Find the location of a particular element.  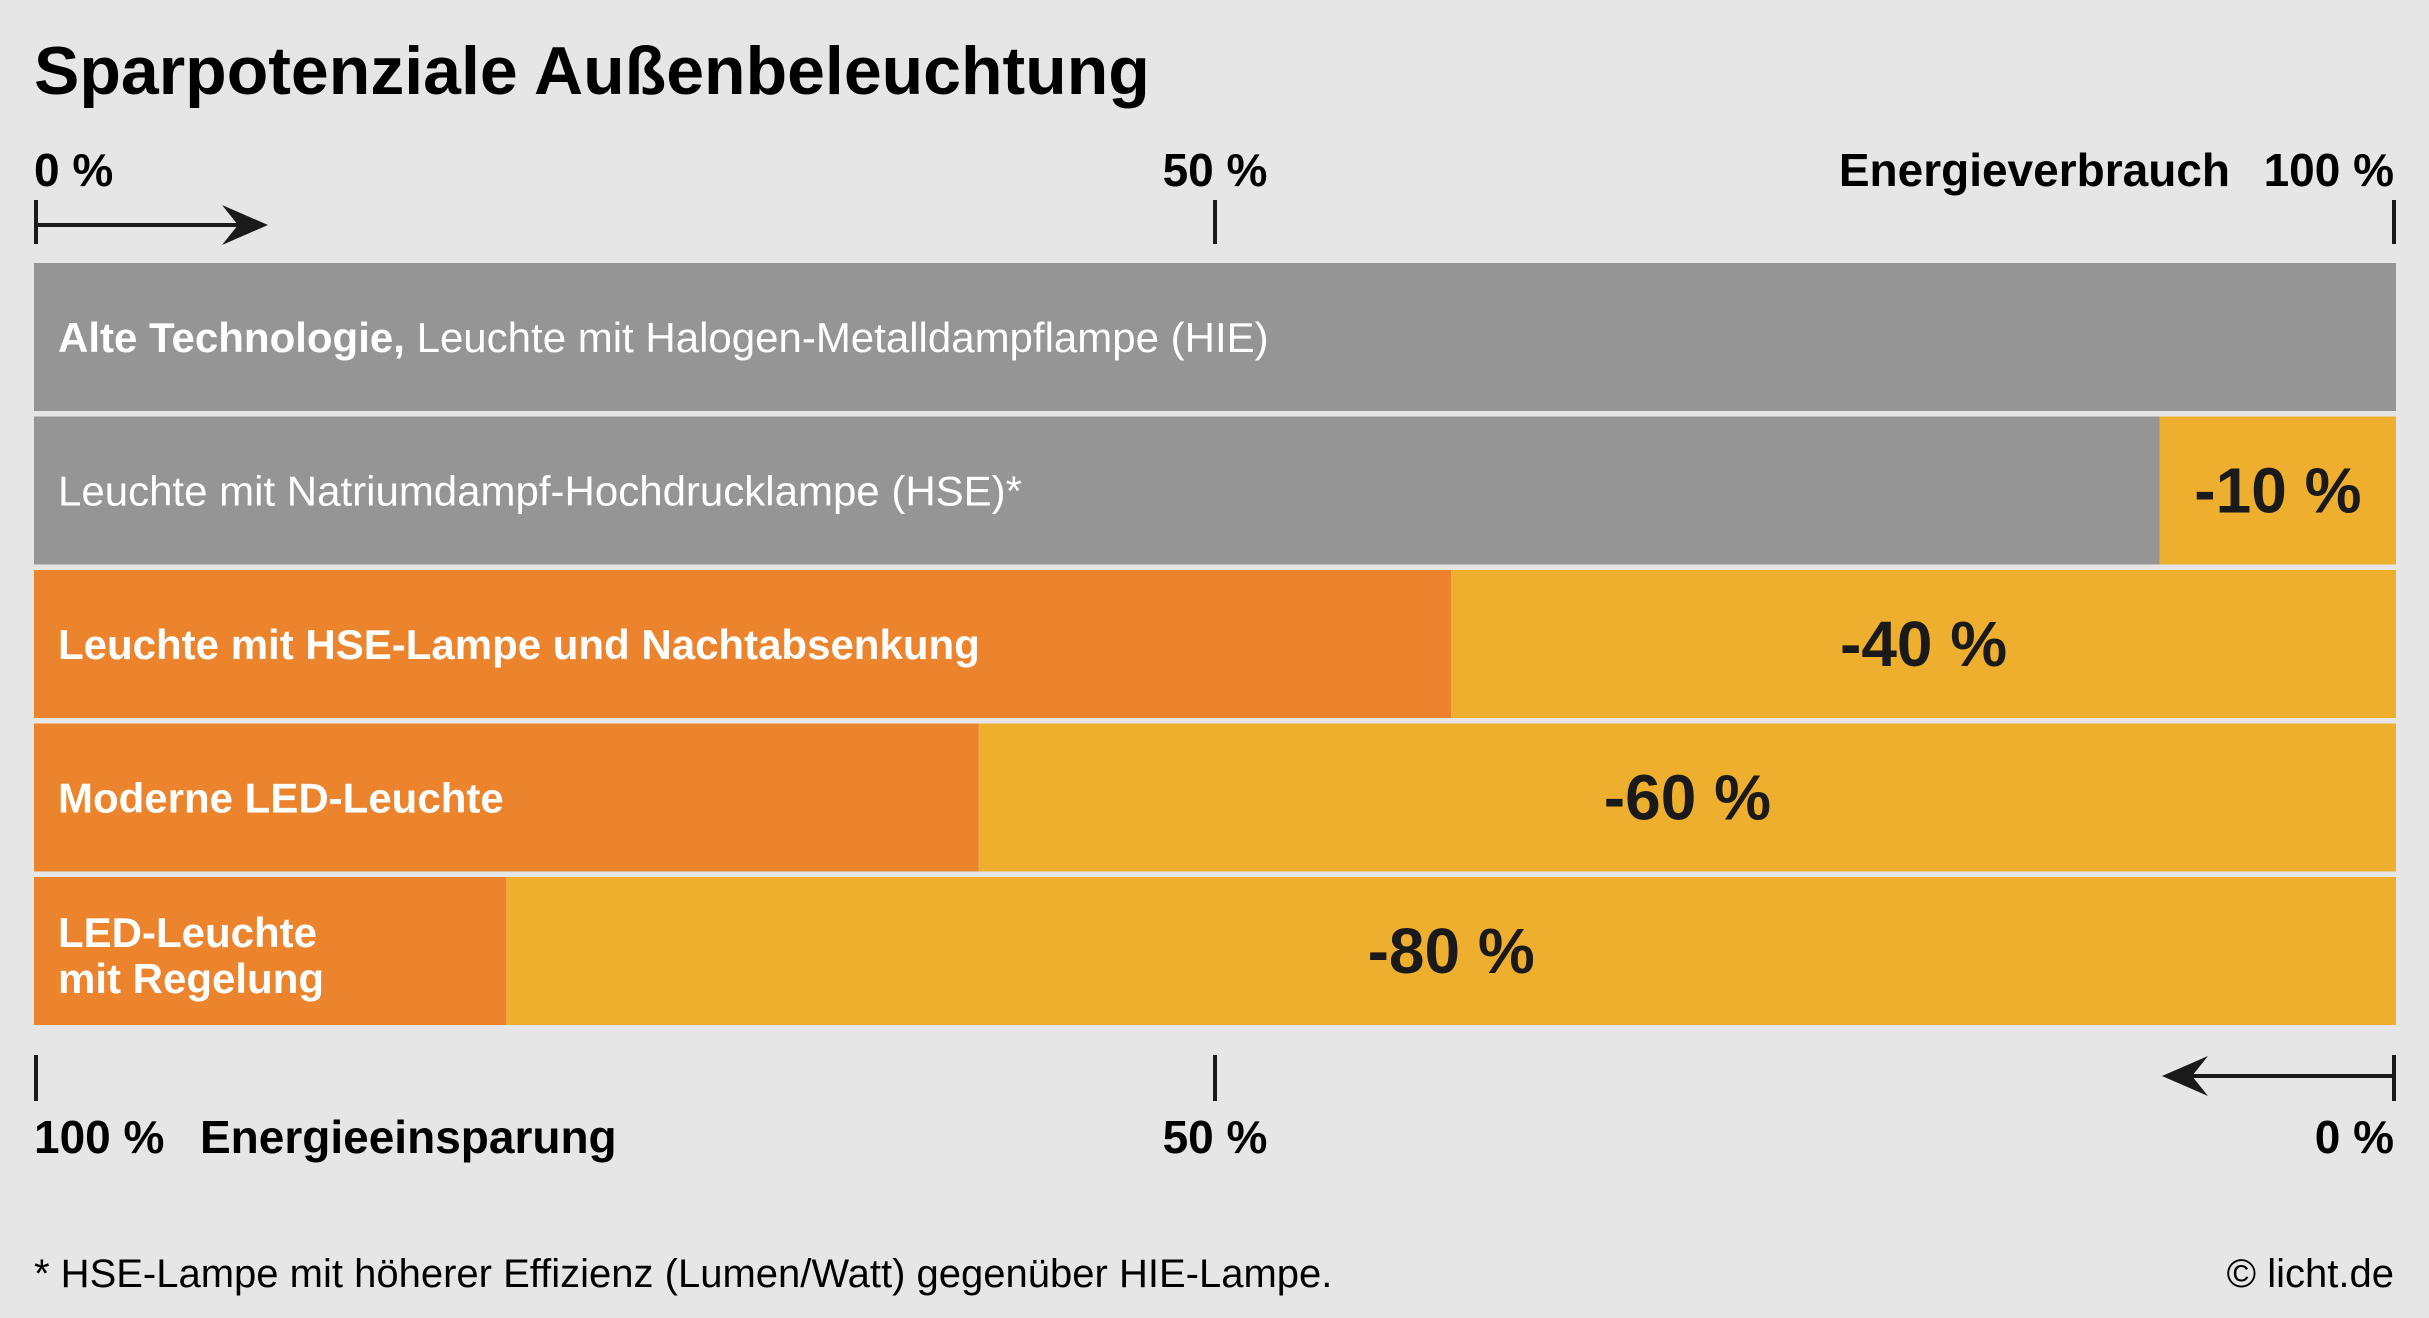

top-axis-label: Energieverbrauch is located at coordinates (2034, 170).